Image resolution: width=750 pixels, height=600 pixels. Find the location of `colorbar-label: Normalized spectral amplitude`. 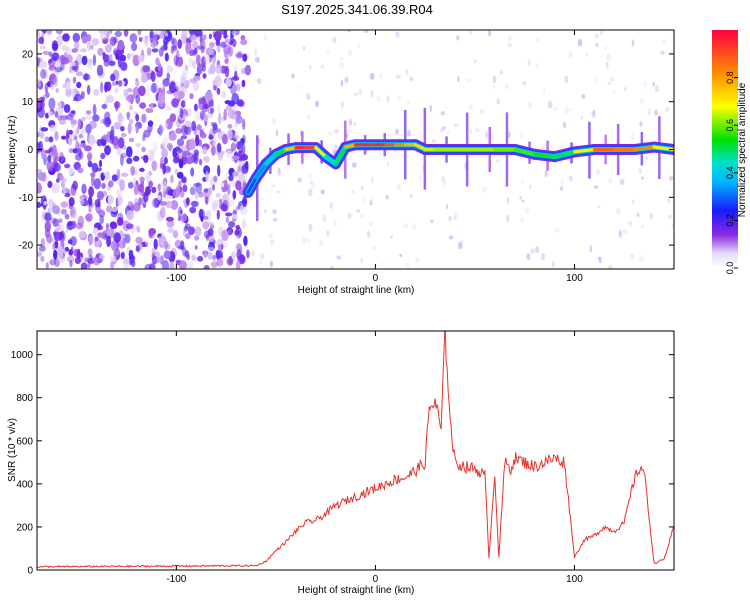

colorbar-label: Normalized spectral amplitude is located at coordinates (742, 149).